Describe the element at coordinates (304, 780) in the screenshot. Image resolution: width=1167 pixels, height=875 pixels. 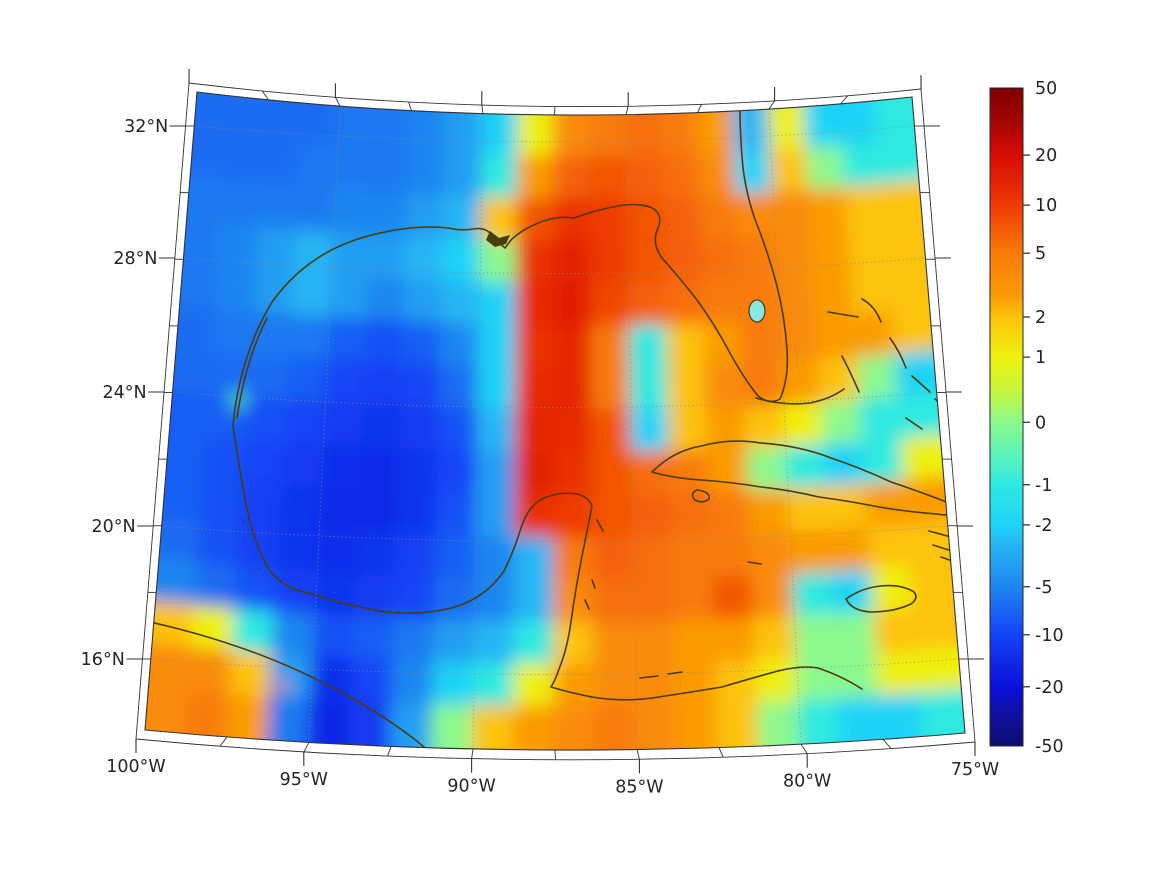
I see `lon-tick-label: 95°W` at that location.